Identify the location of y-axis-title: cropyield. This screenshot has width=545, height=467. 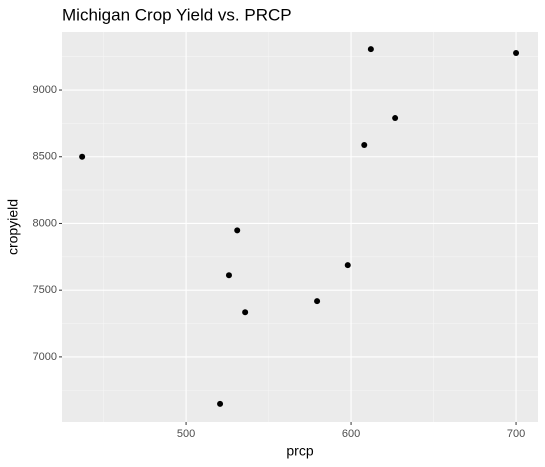
(13, 227).